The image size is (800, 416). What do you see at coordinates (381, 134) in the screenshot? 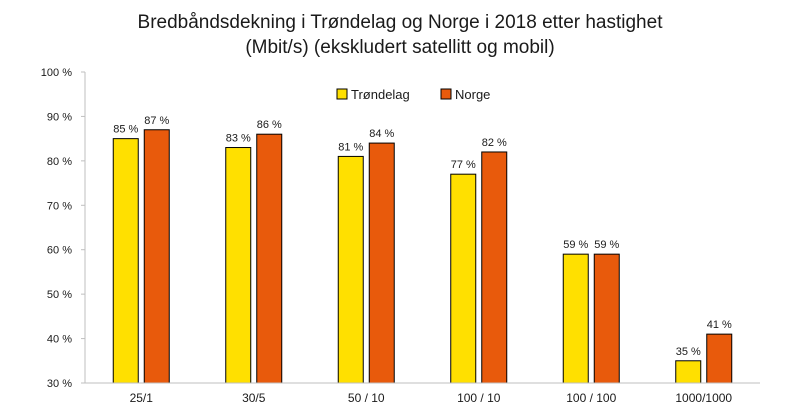
I see `data-label: 84 %` at bounding box center [381, 134].